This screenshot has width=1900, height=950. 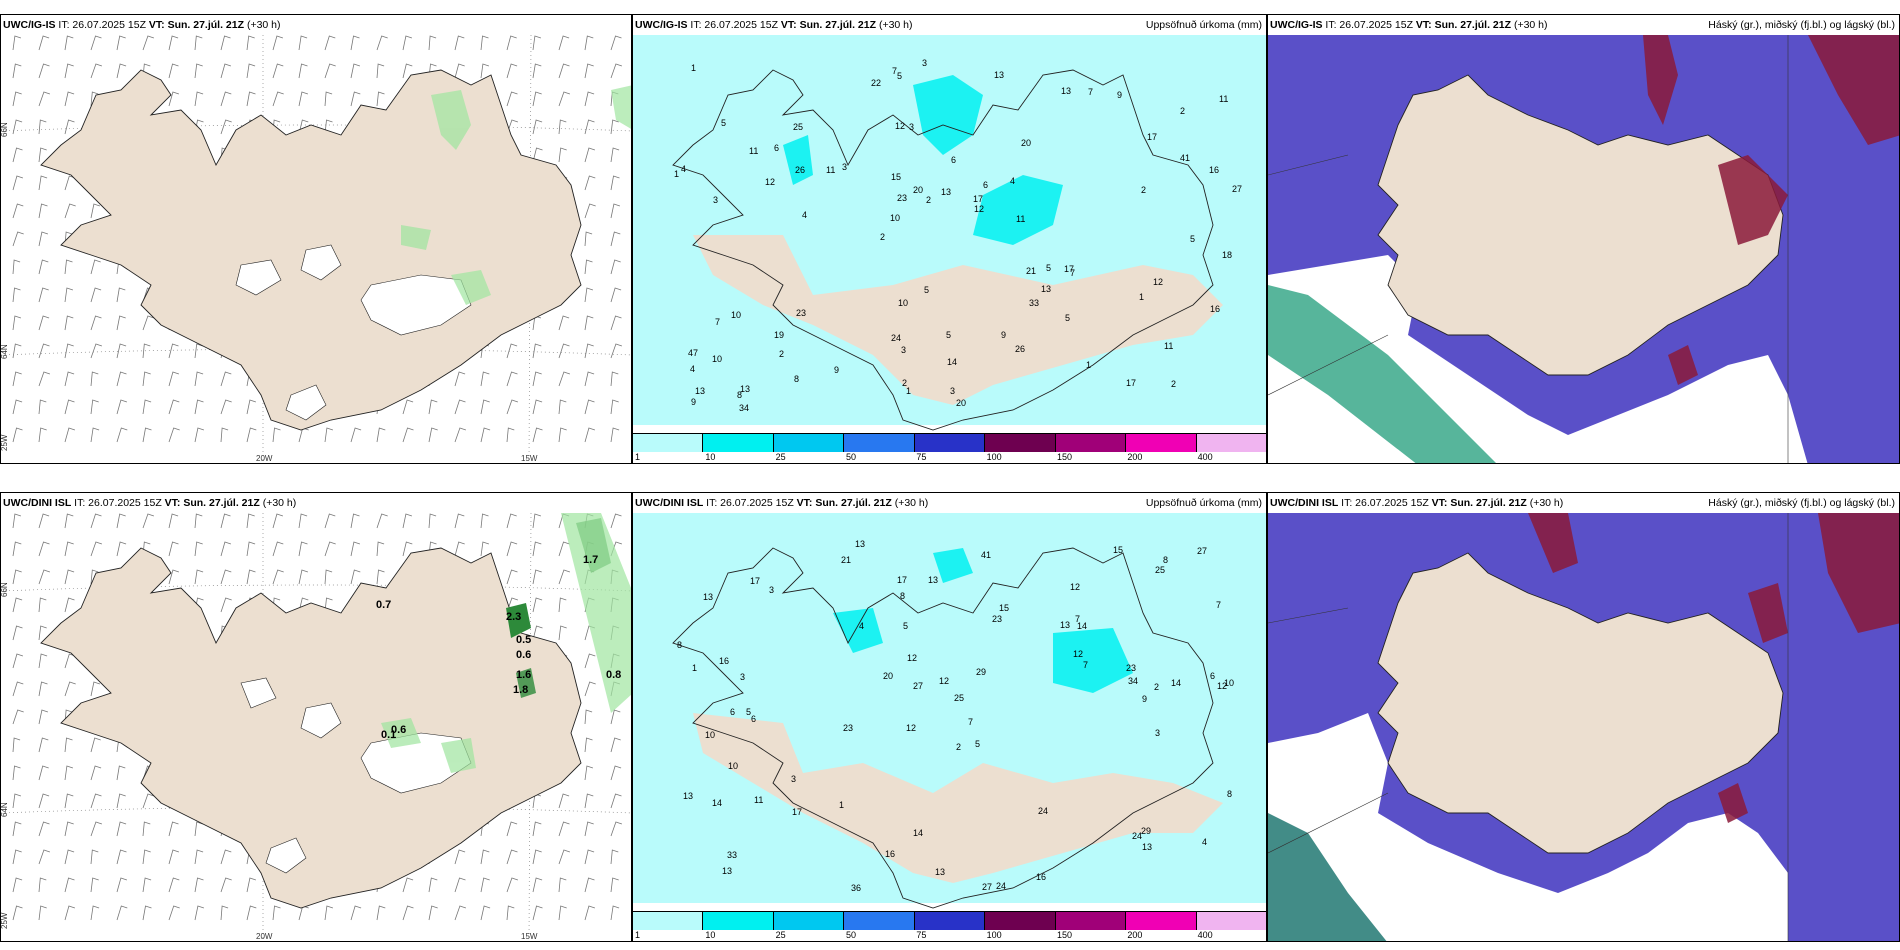 What do you see at coordinates (513, 617) in the screenshot?
I see `wind-value: 2.3` at bounding box center [513, 617].